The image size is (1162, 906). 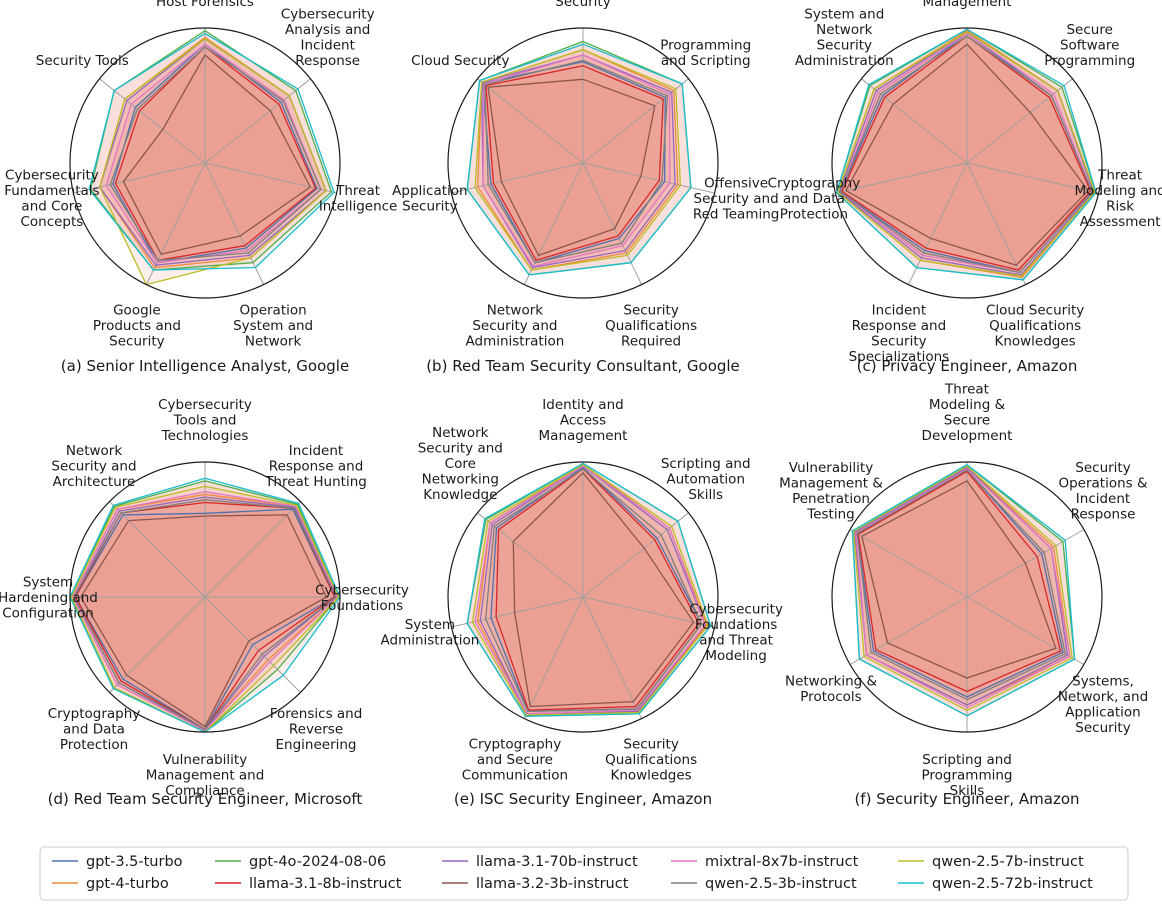 What do you see at coordinates (967, 436) in the screenshot?
I see `axis-label-line: Development` at bounding box center [967, 436].